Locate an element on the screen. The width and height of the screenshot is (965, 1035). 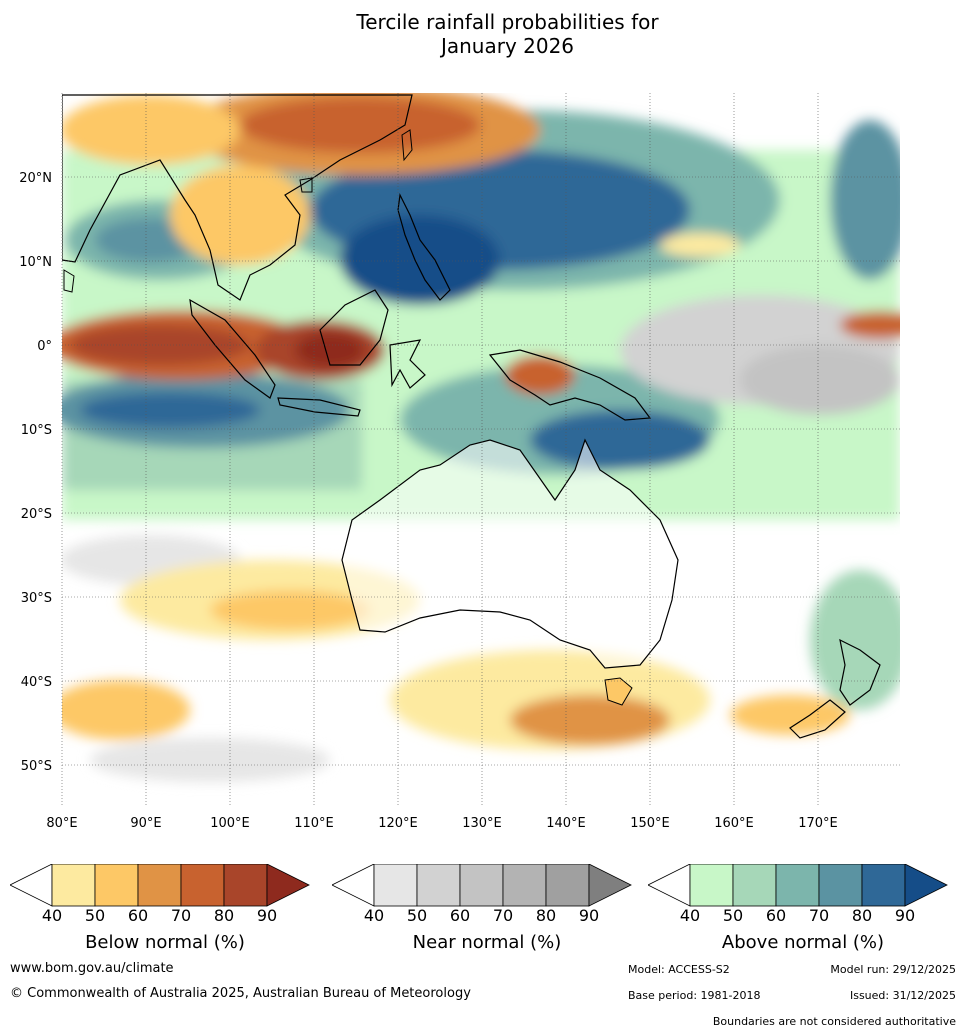
sri-lanka-coastline is located at coordinates (69, 281).